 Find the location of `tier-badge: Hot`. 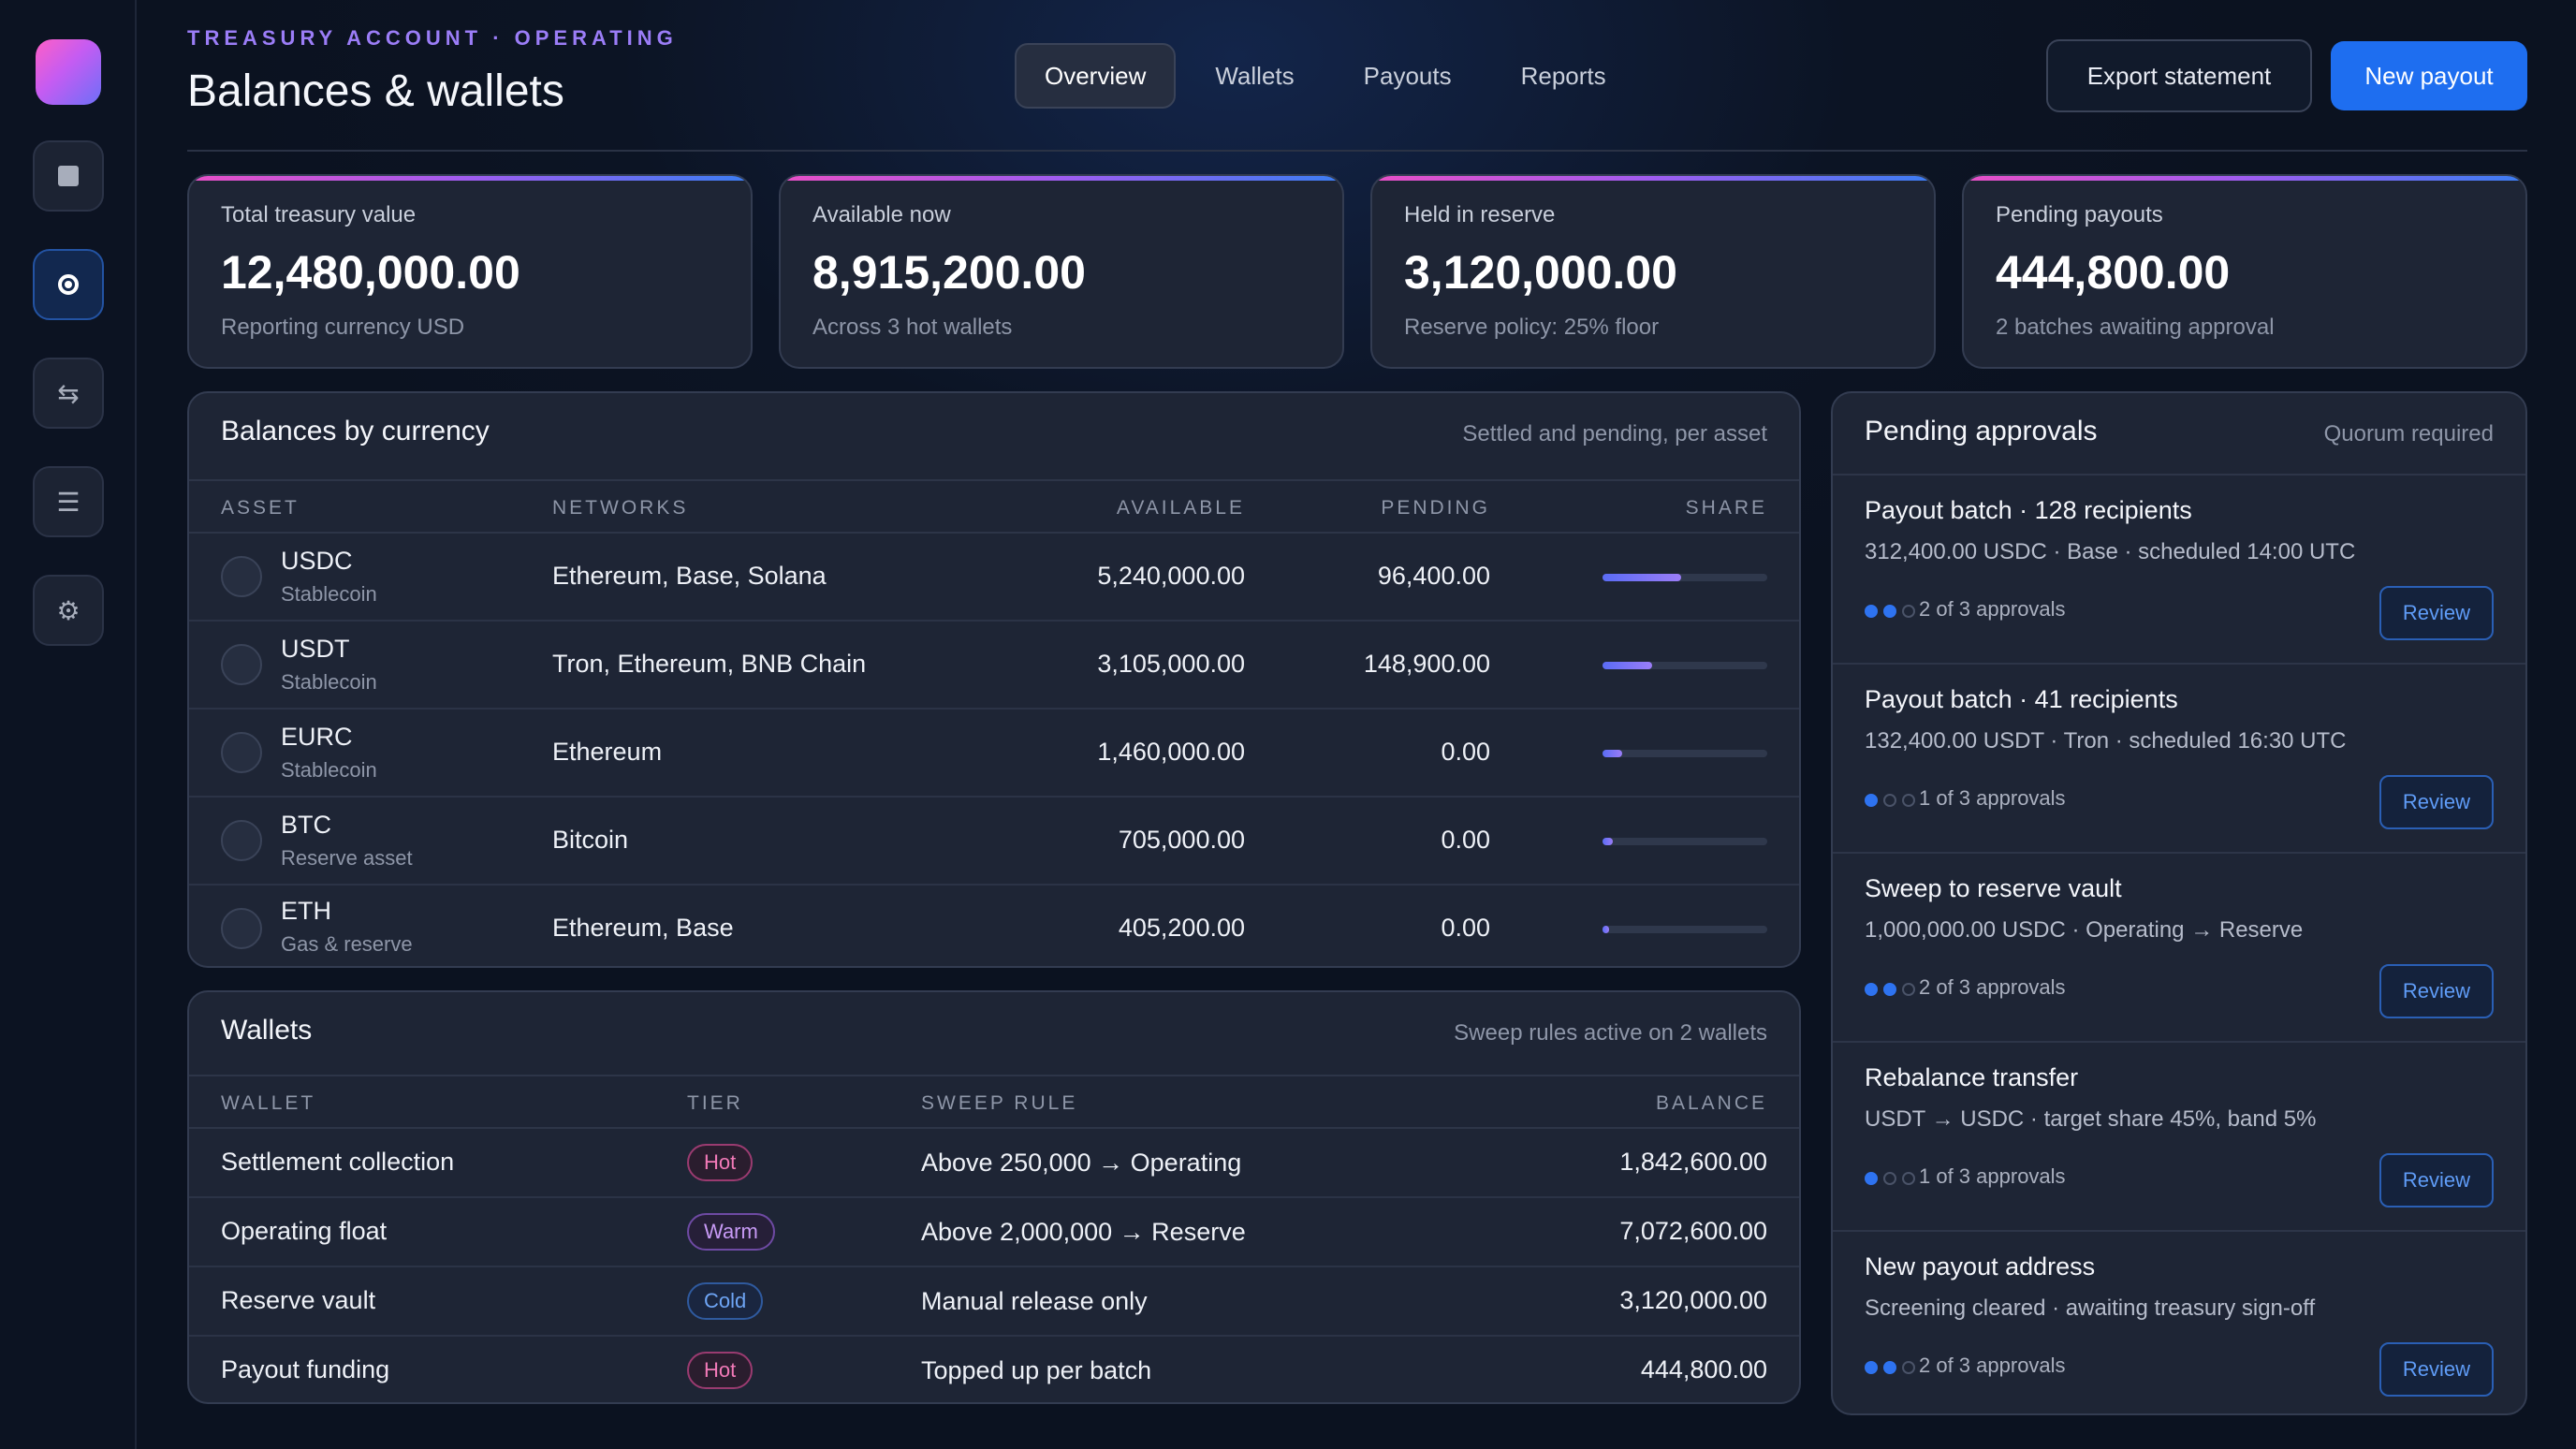

tier-badge: Hot is located at coordinates (720, 1162).